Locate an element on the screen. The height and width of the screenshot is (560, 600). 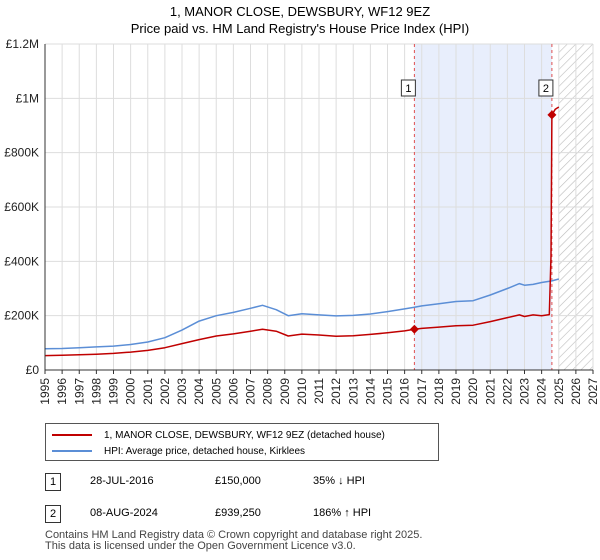
chart-title: 1, MANOR CLOSE, DEWSBURY, WF12 9EZ is located at coordinates (300, 11).